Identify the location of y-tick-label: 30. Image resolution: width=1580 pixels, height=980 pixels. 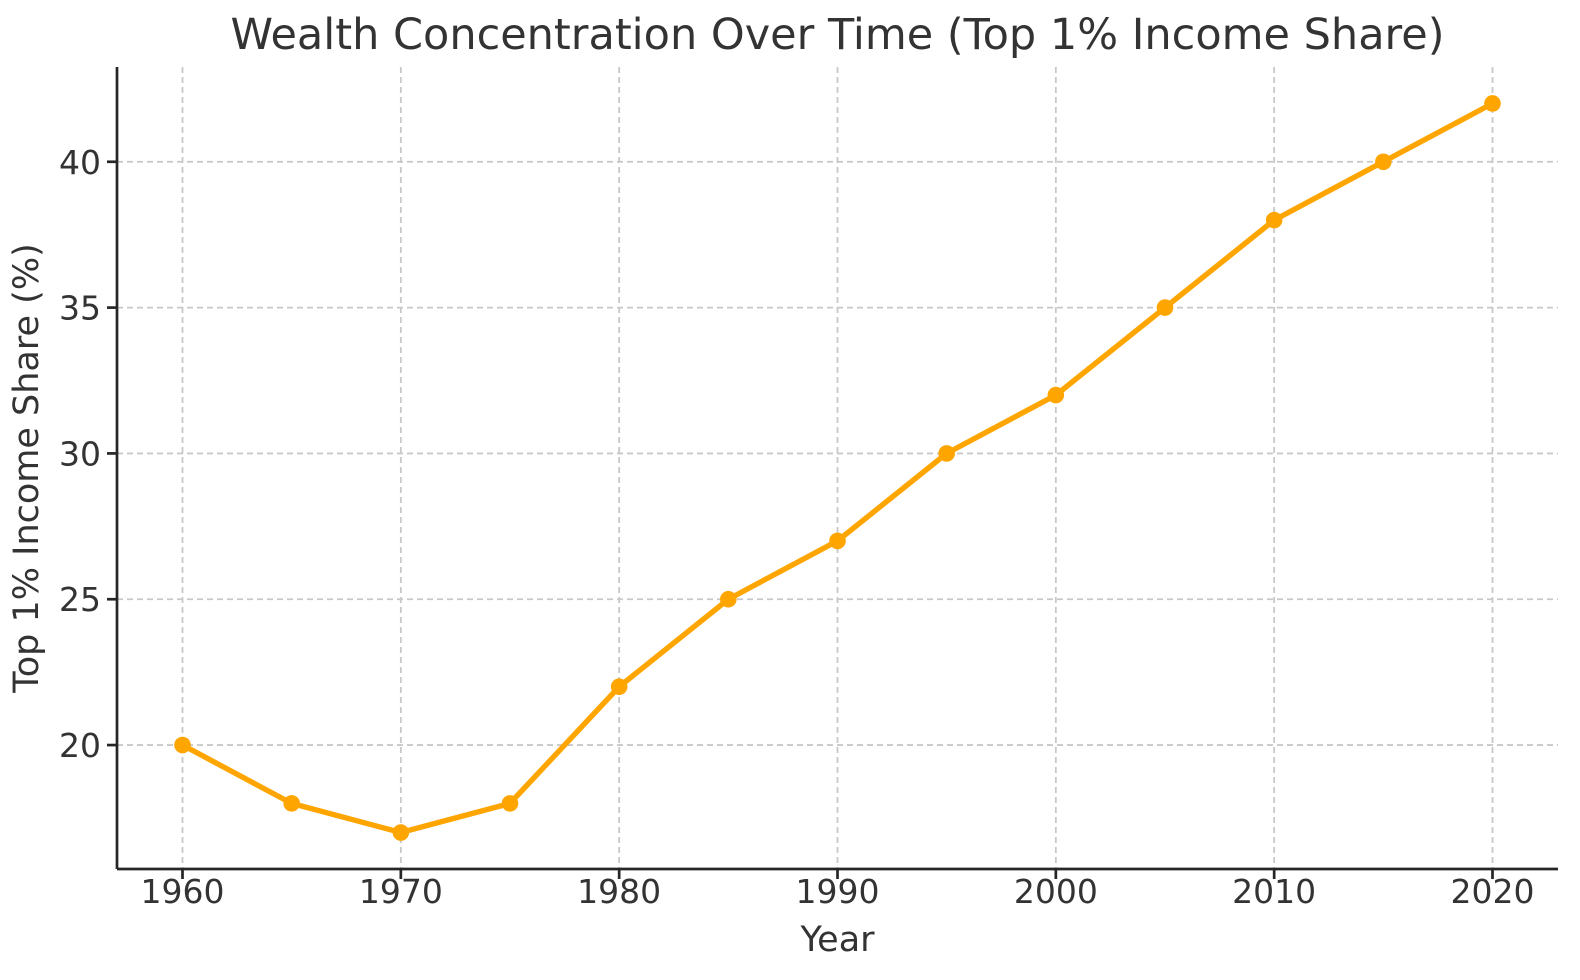
(80, 453).